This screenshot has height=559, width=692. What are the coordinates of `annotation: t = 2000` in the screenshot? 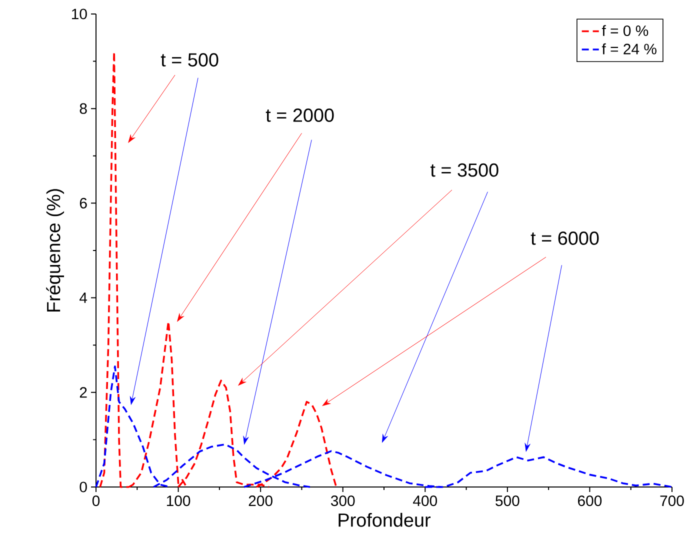 It's located at (300, 115).